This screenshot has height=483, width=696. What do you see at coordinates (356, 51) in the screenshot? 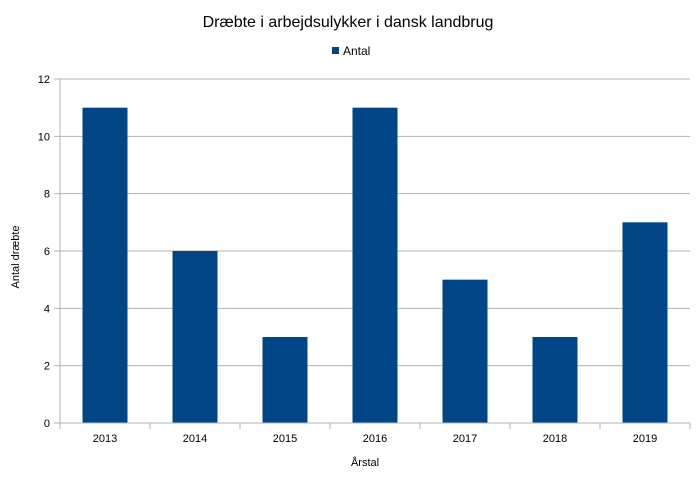
I see `legend-label: Antal` at bounding box center [356, 51].